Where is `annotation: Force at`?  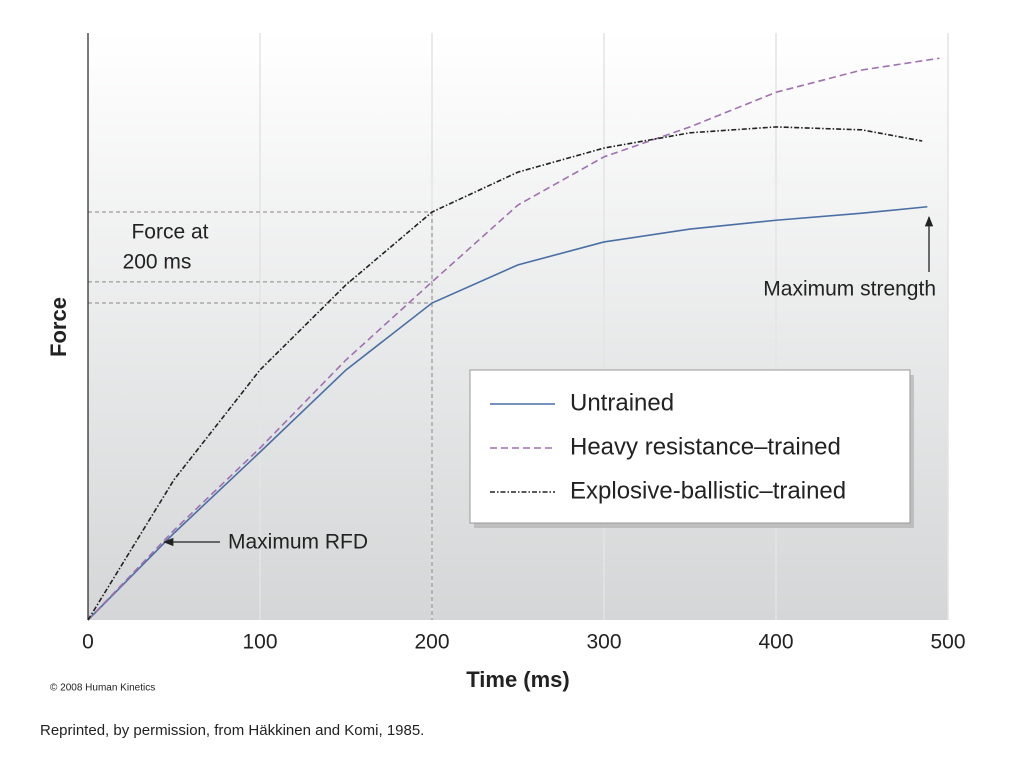
annotation: Force at is located at coordinates (169, 232).